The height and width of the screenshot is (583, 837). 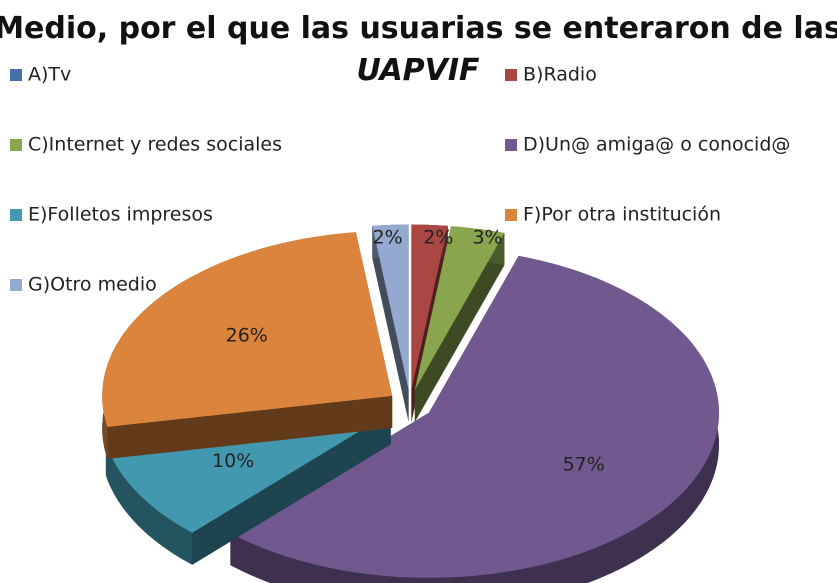 What do you see at coordinates (622, 215) in the screenshot?
I see `legend-label: F)Por otra institución` at bounding box center [622, 215].